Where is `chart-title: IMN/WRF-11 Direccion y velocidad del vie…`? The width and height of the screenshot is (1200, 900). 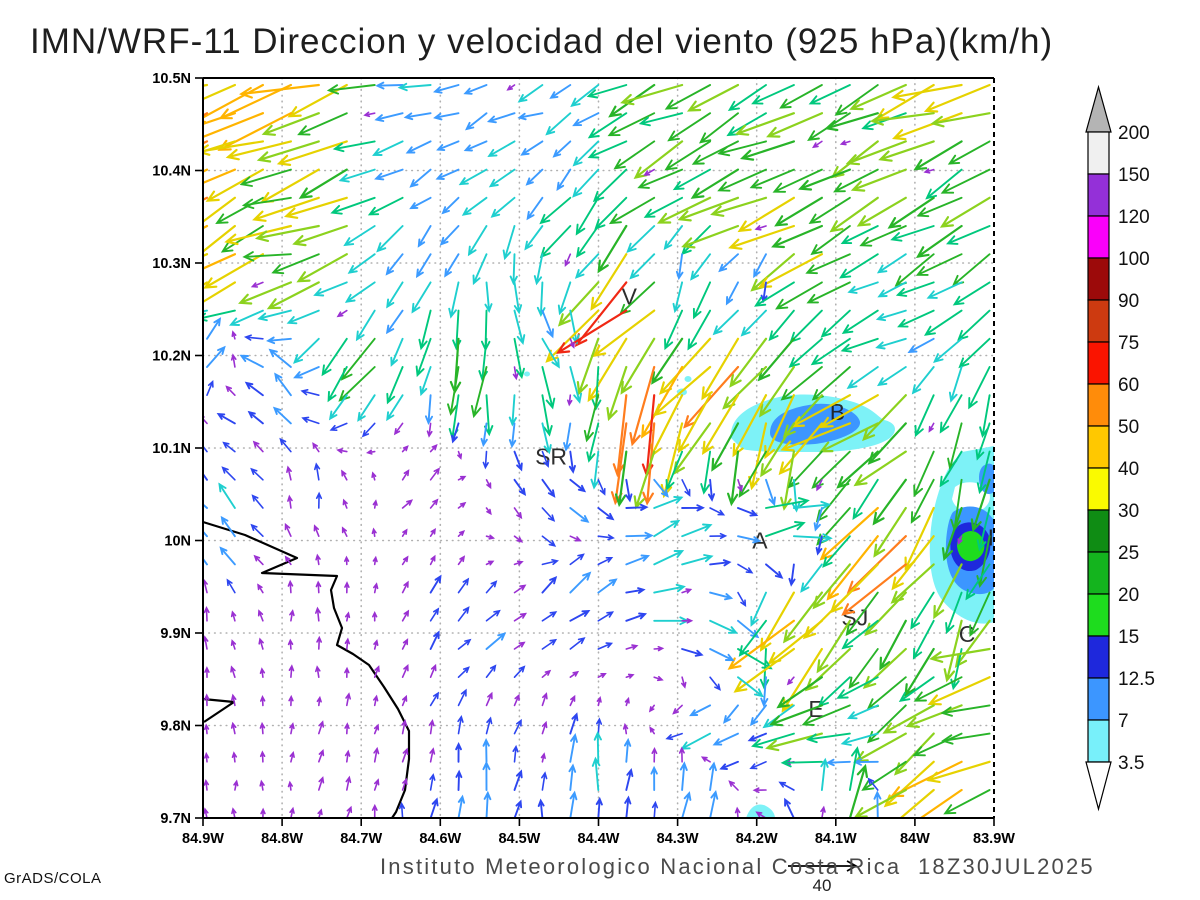
chart-title: IMN/WRF-11 Direccion y velocidad del vie… is located at coordinates (542, 41).